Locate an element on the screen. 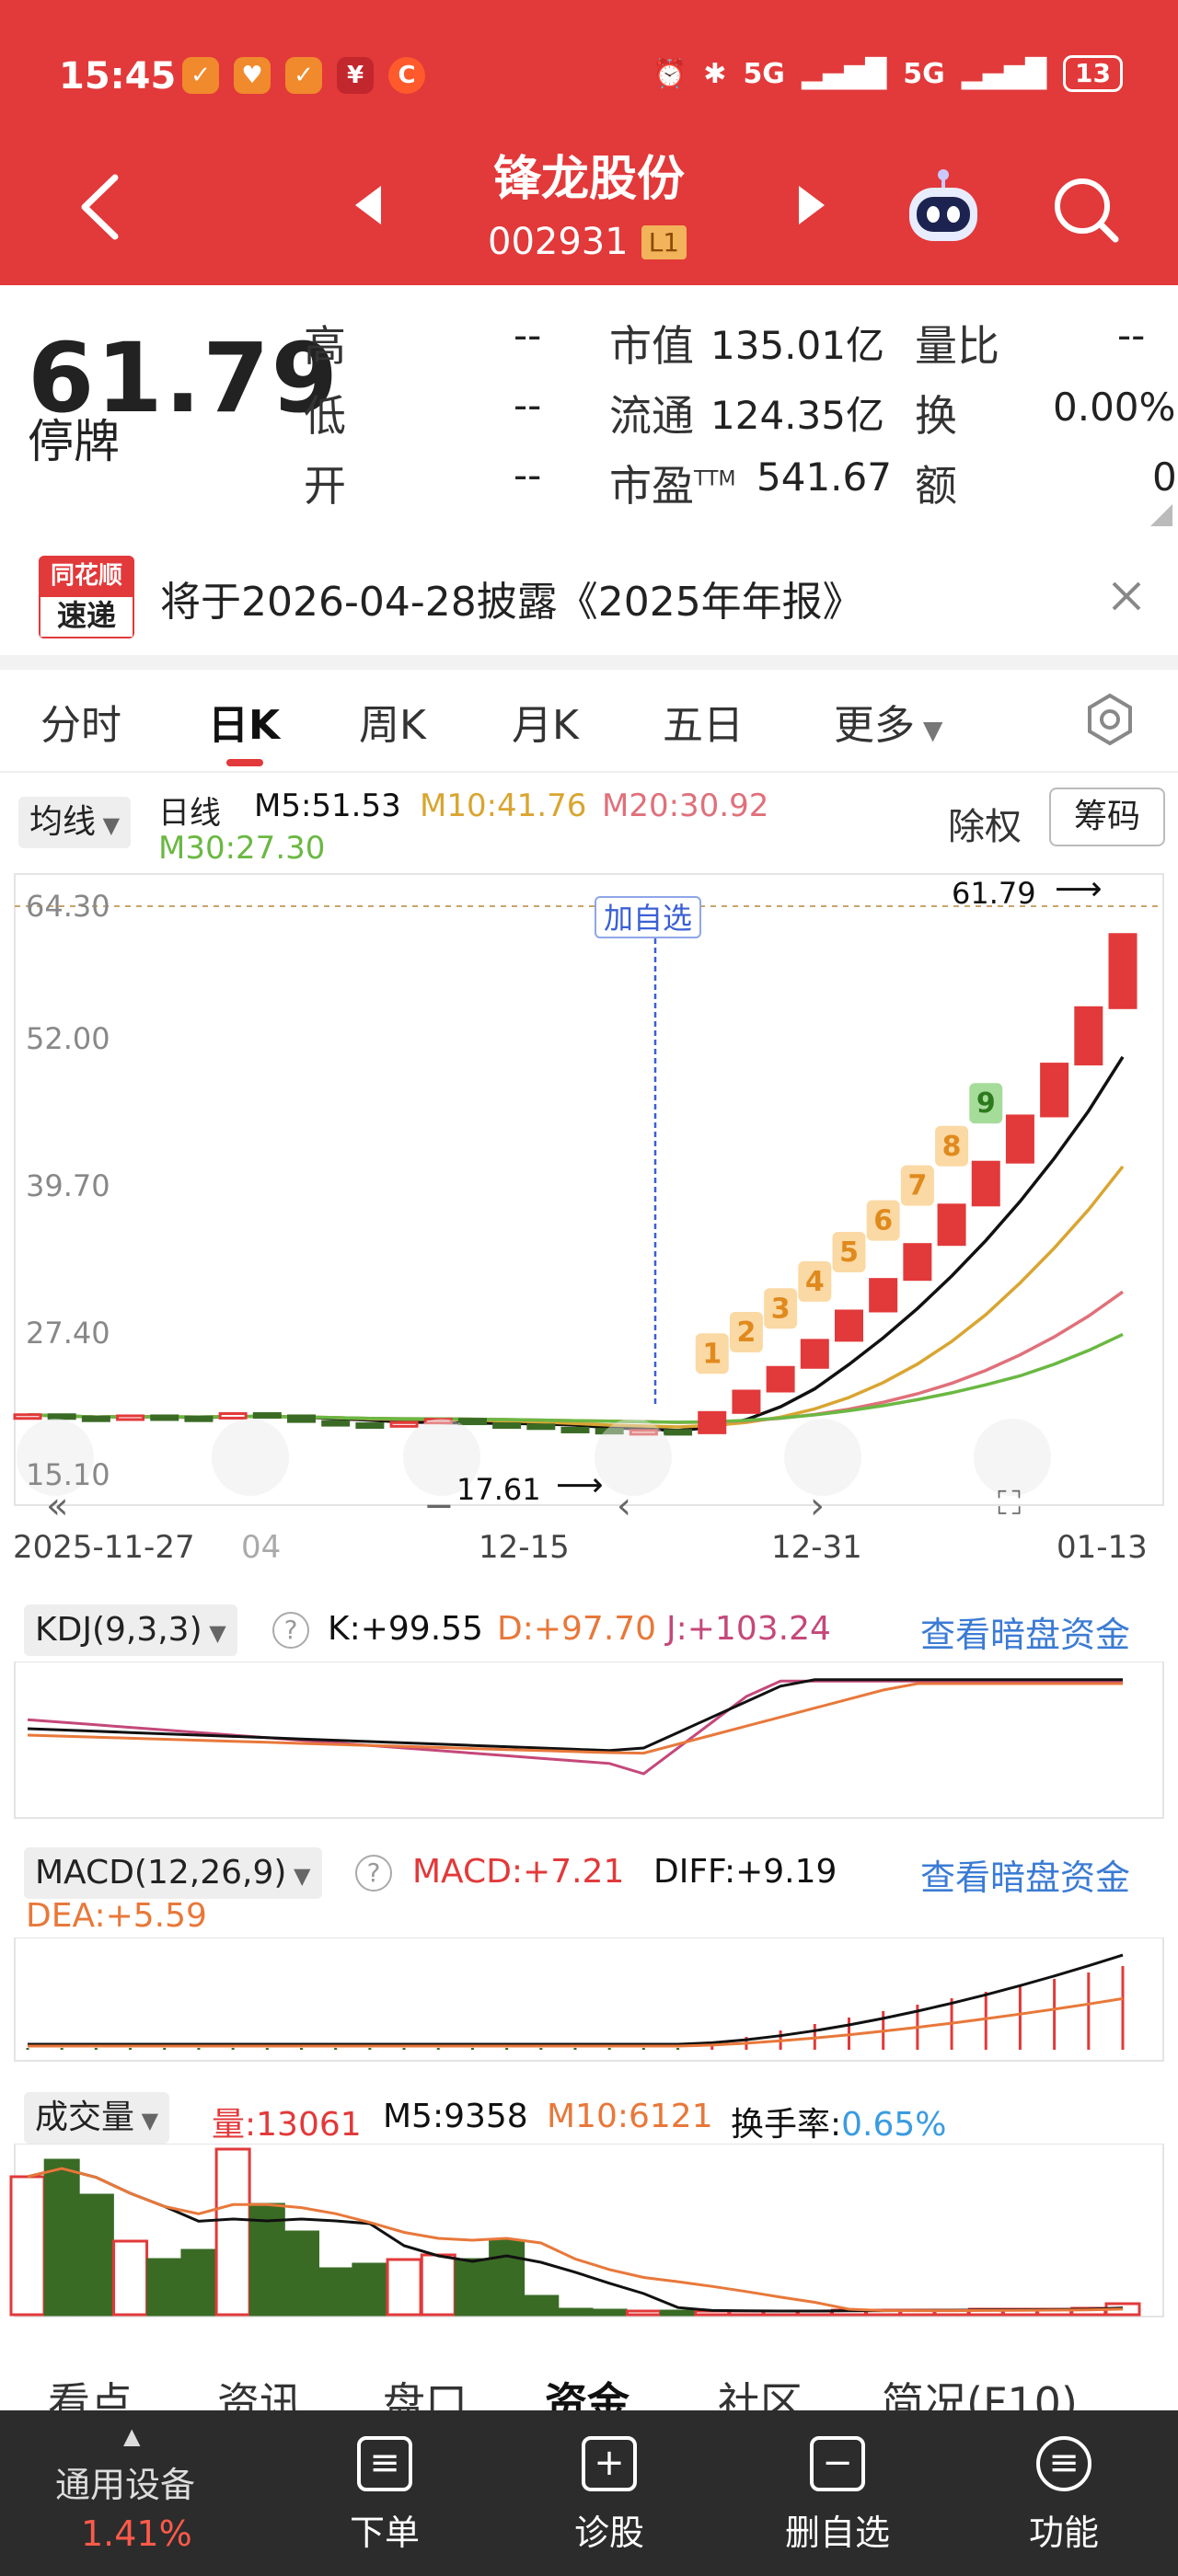 This screenshot has width=1178, height=2576. remove-watchlist-button: − 删自选 is located at coordinates (837, 2495).